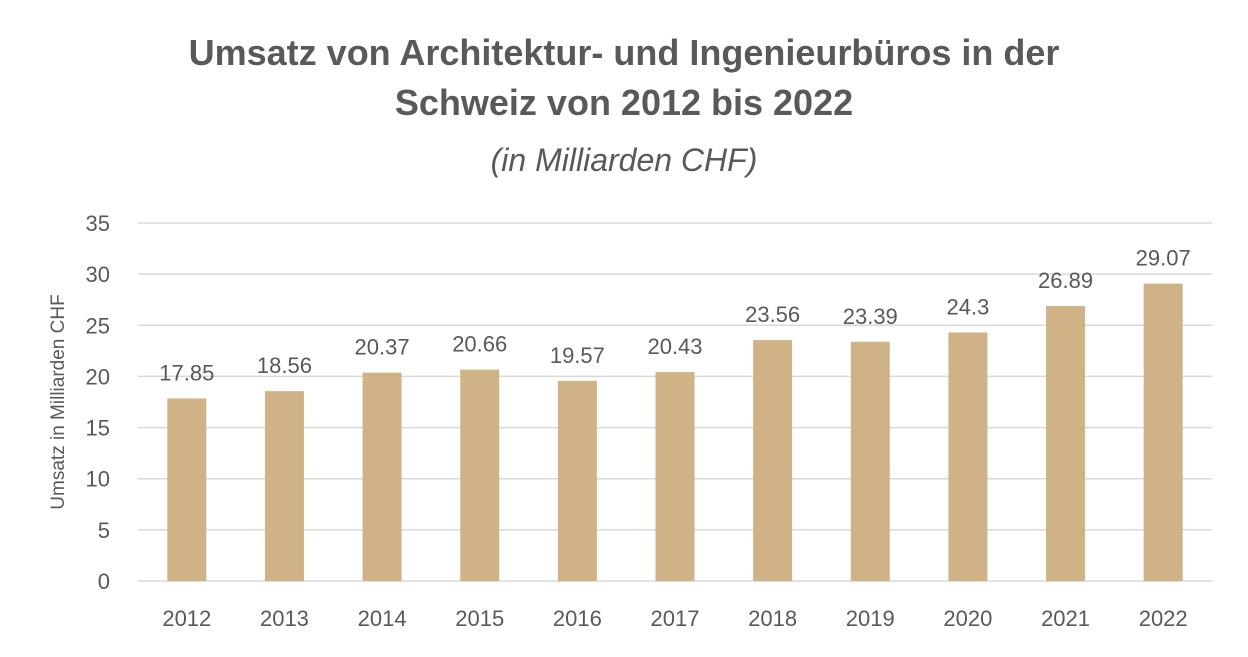 This screenshot has height=657, width=1248. What do you see at coordinates (870, 618) in the screenshot?
I see `x-tick-label: 2019` at bounding box center [870, 618].